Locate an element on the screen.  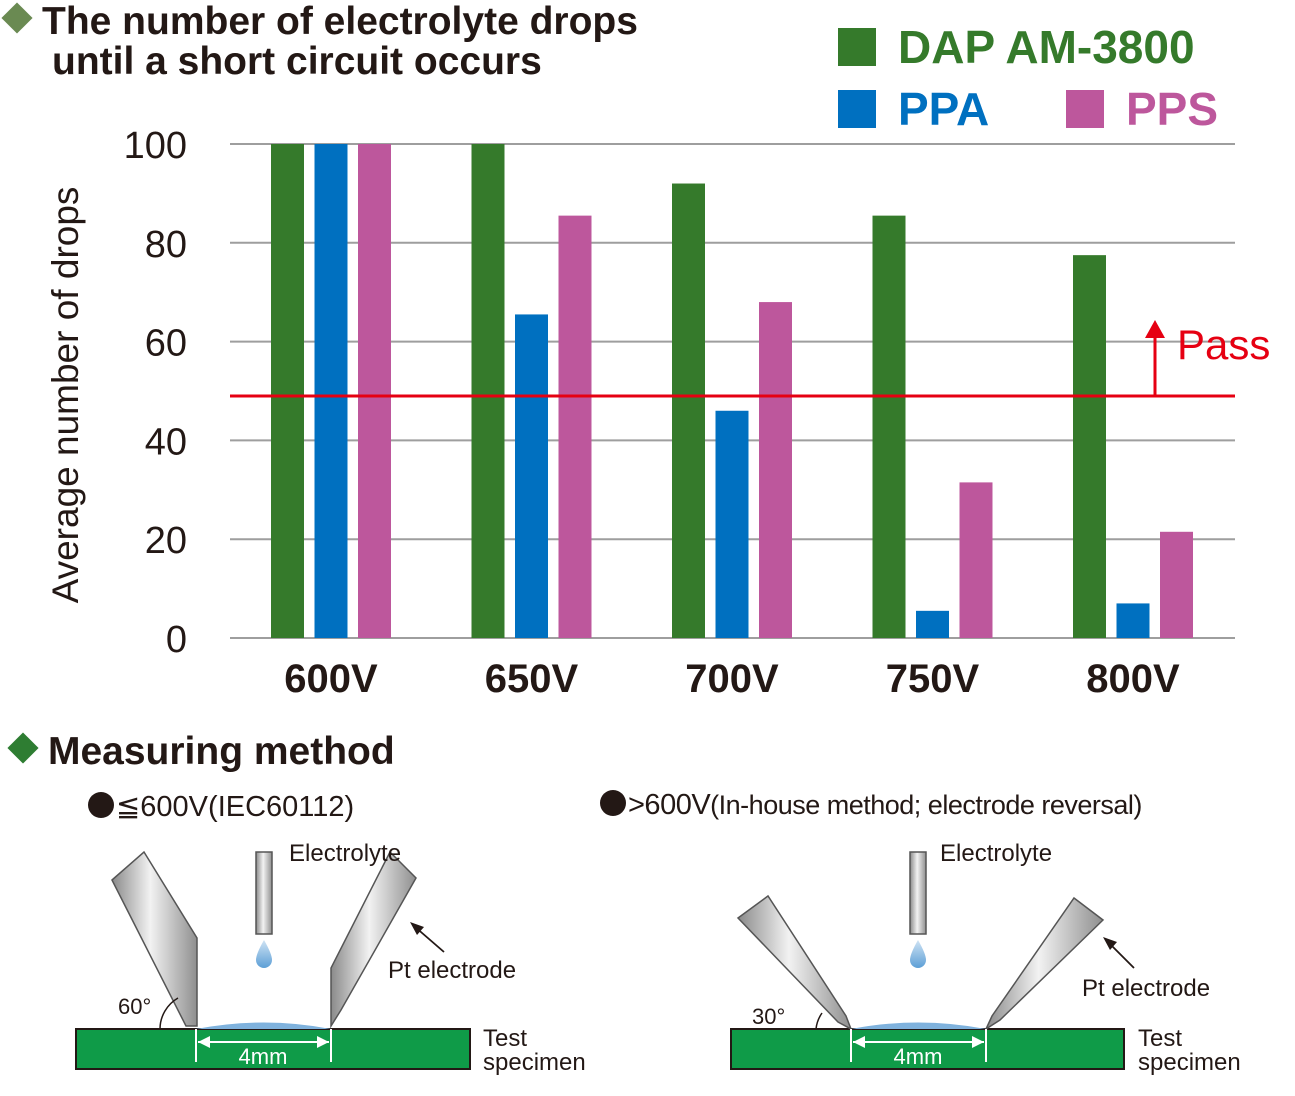
legend-item-pps: PPS is located at coordinates (1142, 109).